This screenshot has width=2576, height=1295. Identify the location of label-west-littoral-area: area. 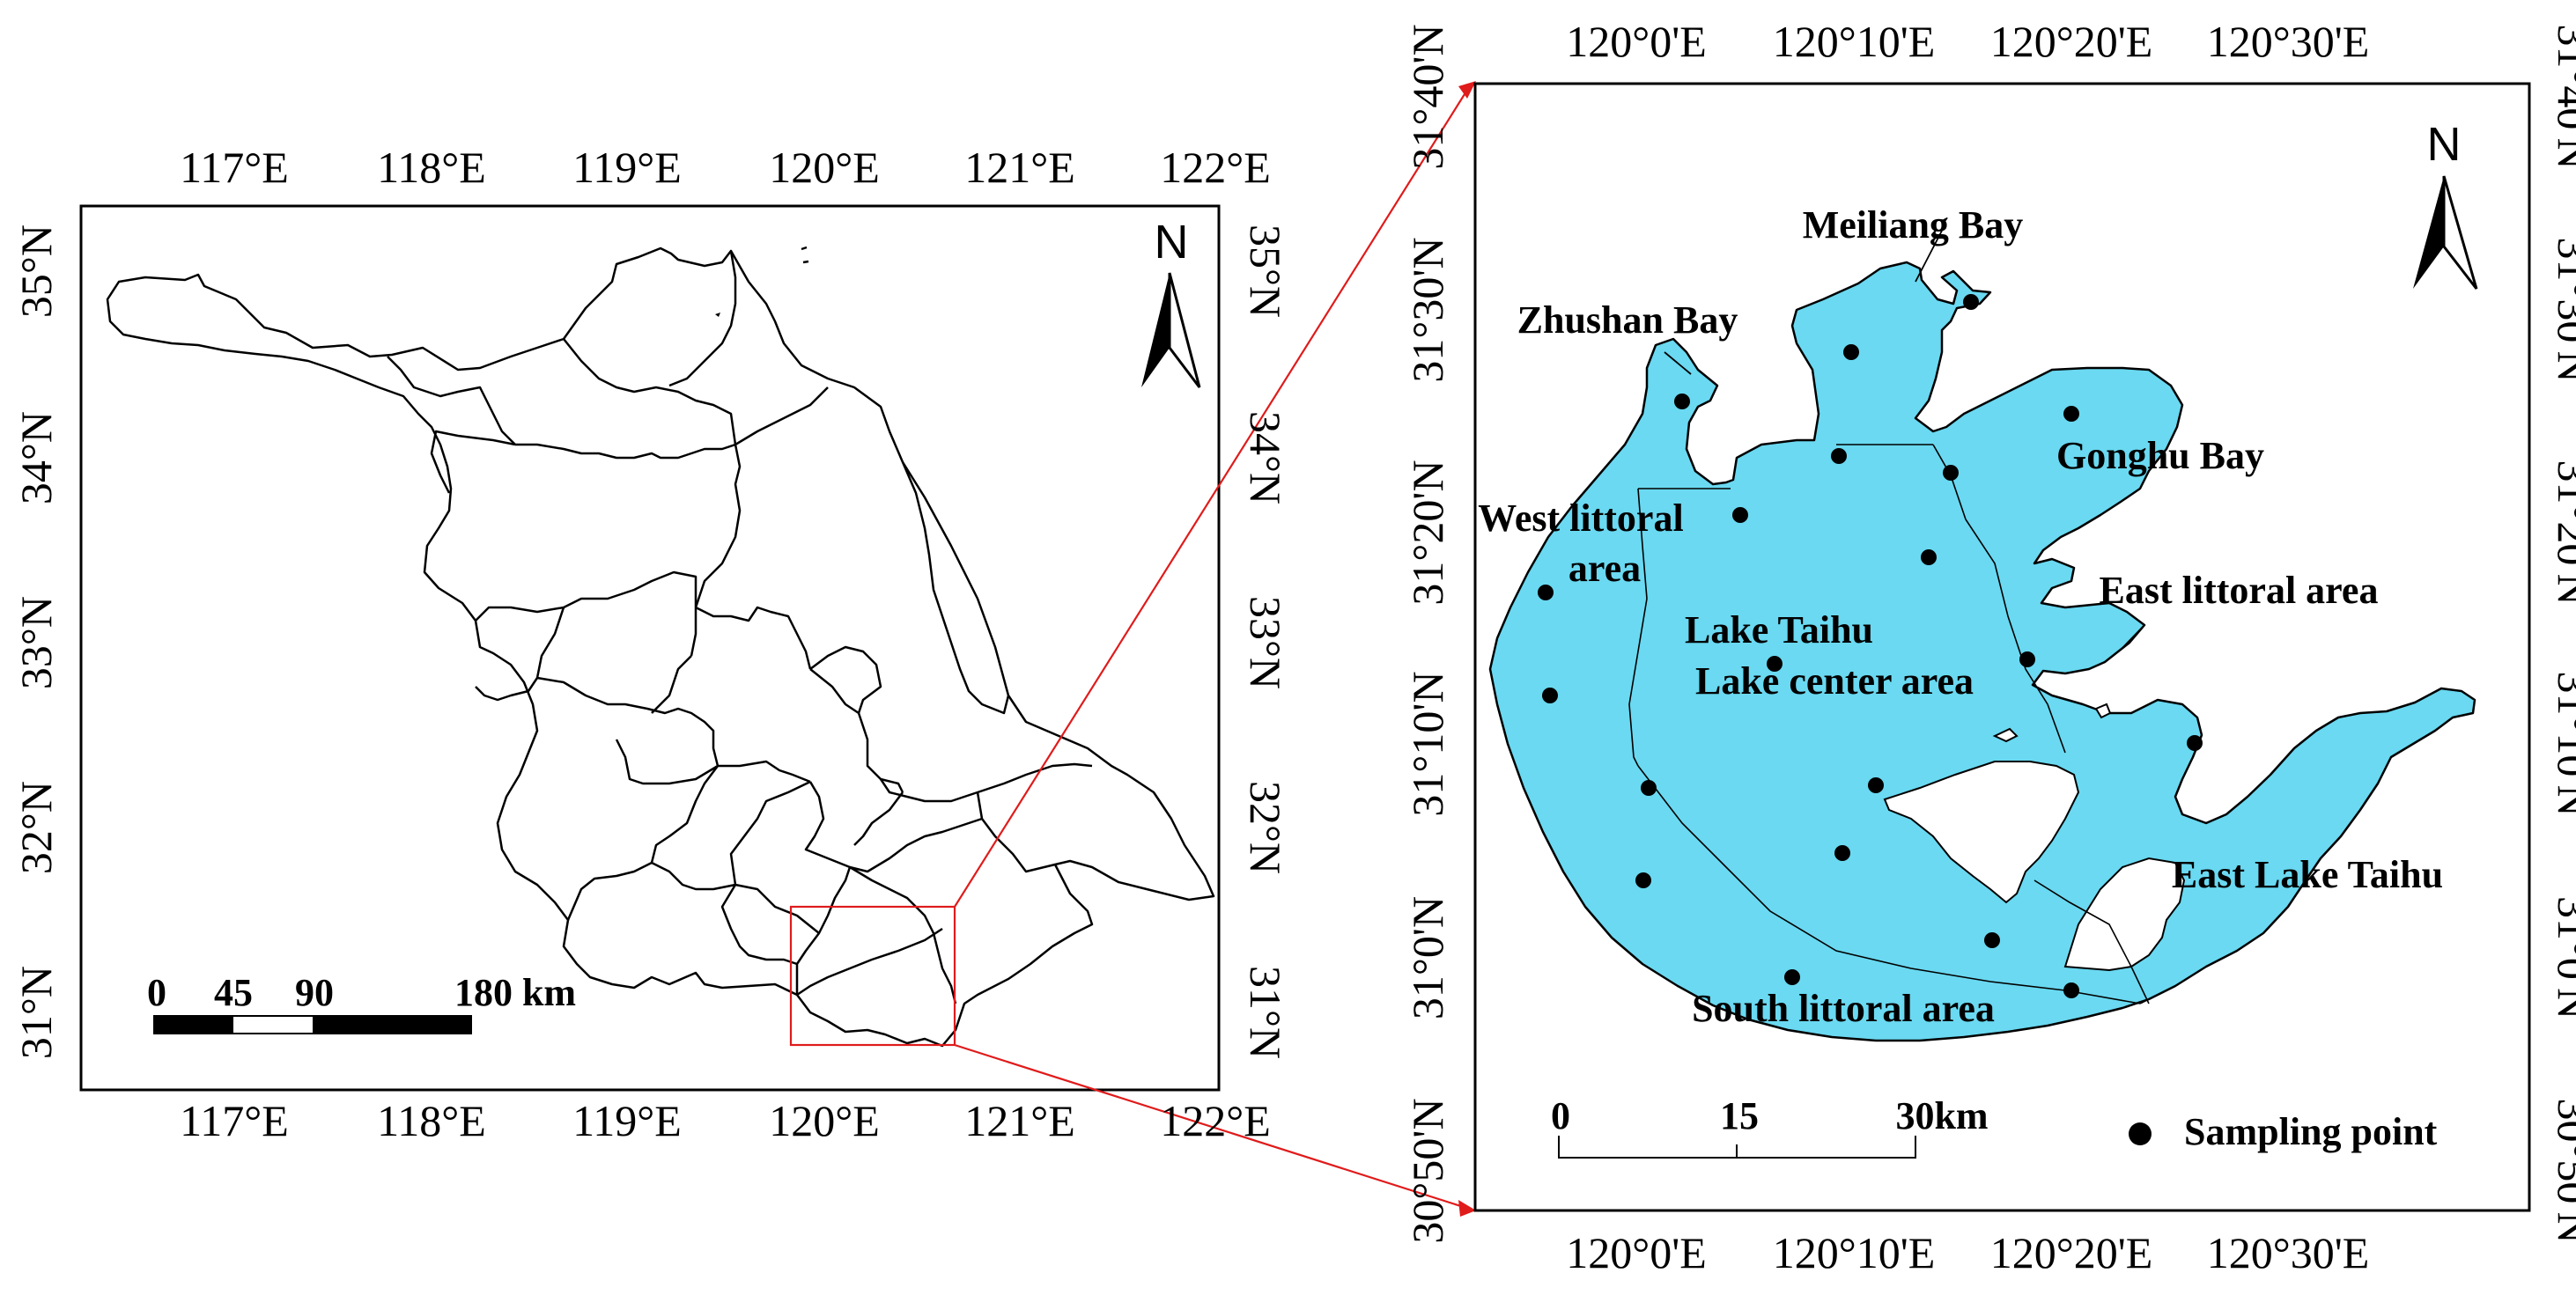
(1604, 568).